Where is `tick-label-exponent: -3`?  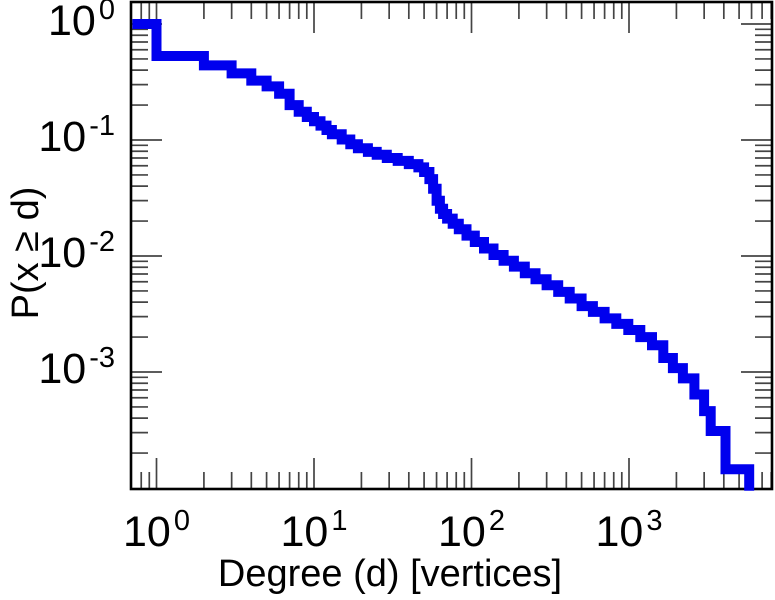
tick-label-exponent: -3 is located at coordinates (102, 358).